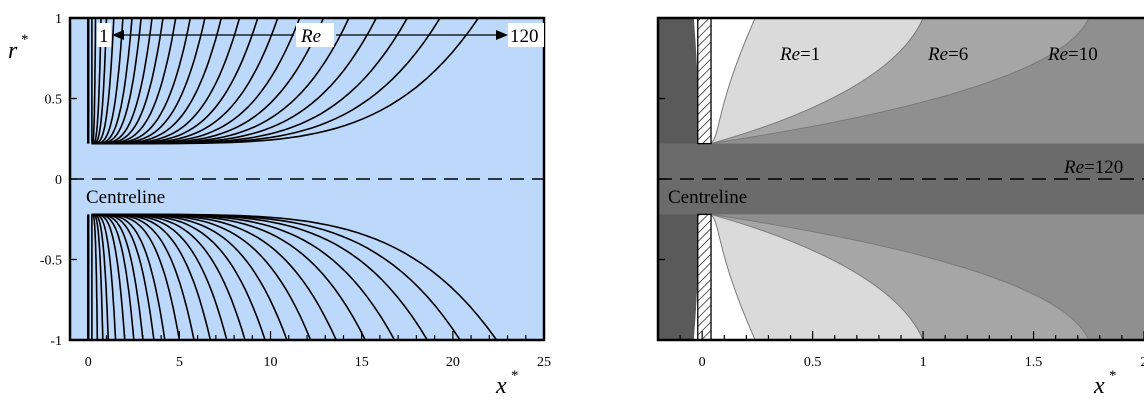 This screenshot has height=411, width=1144. I want to click on right-x-axis-superscript: *, so click(1113, 376).